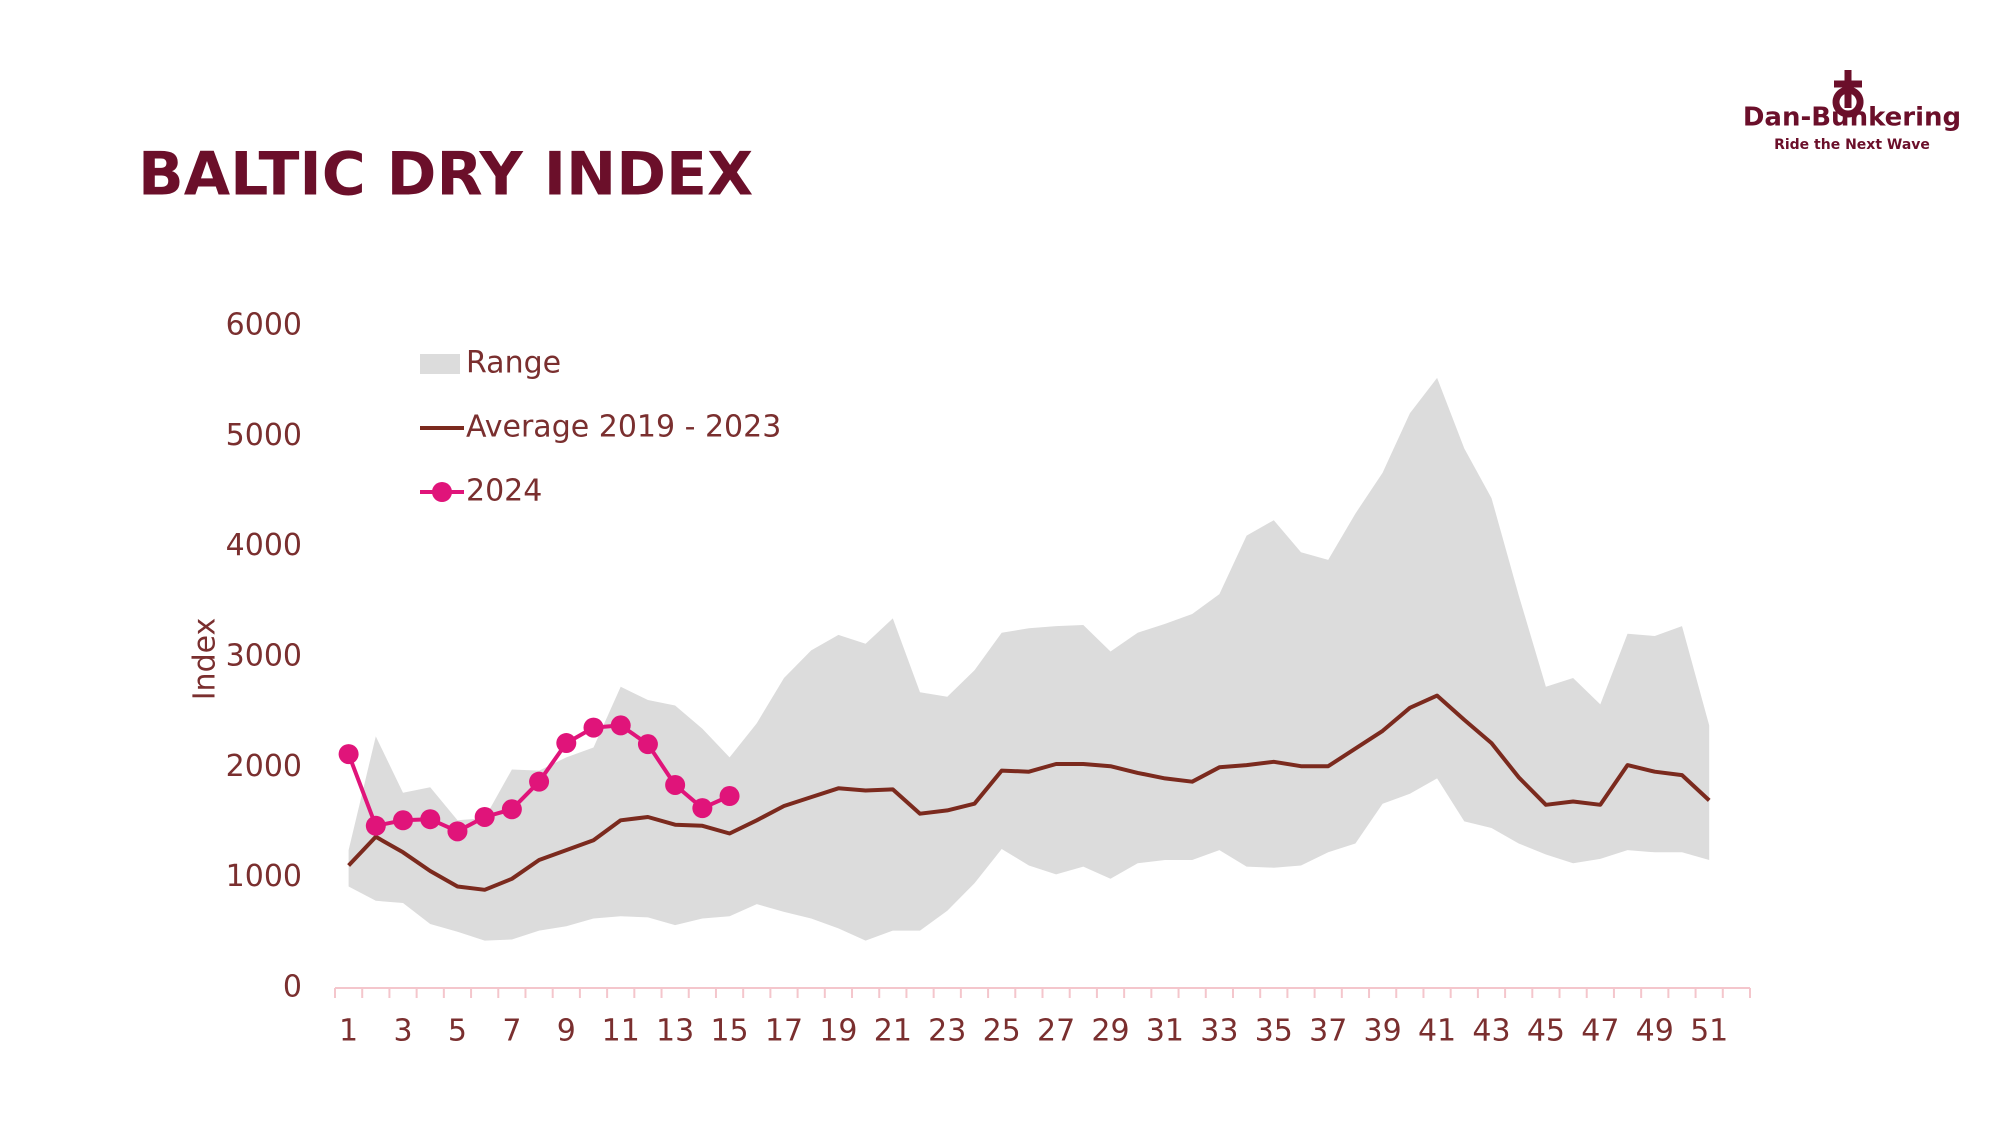 Image resolution: width=2000 pixels, height=1125 pixels. Describe the element at coordinates (1056, 1031) in the screenshot. I see `x-tick-label: 27` at that location.